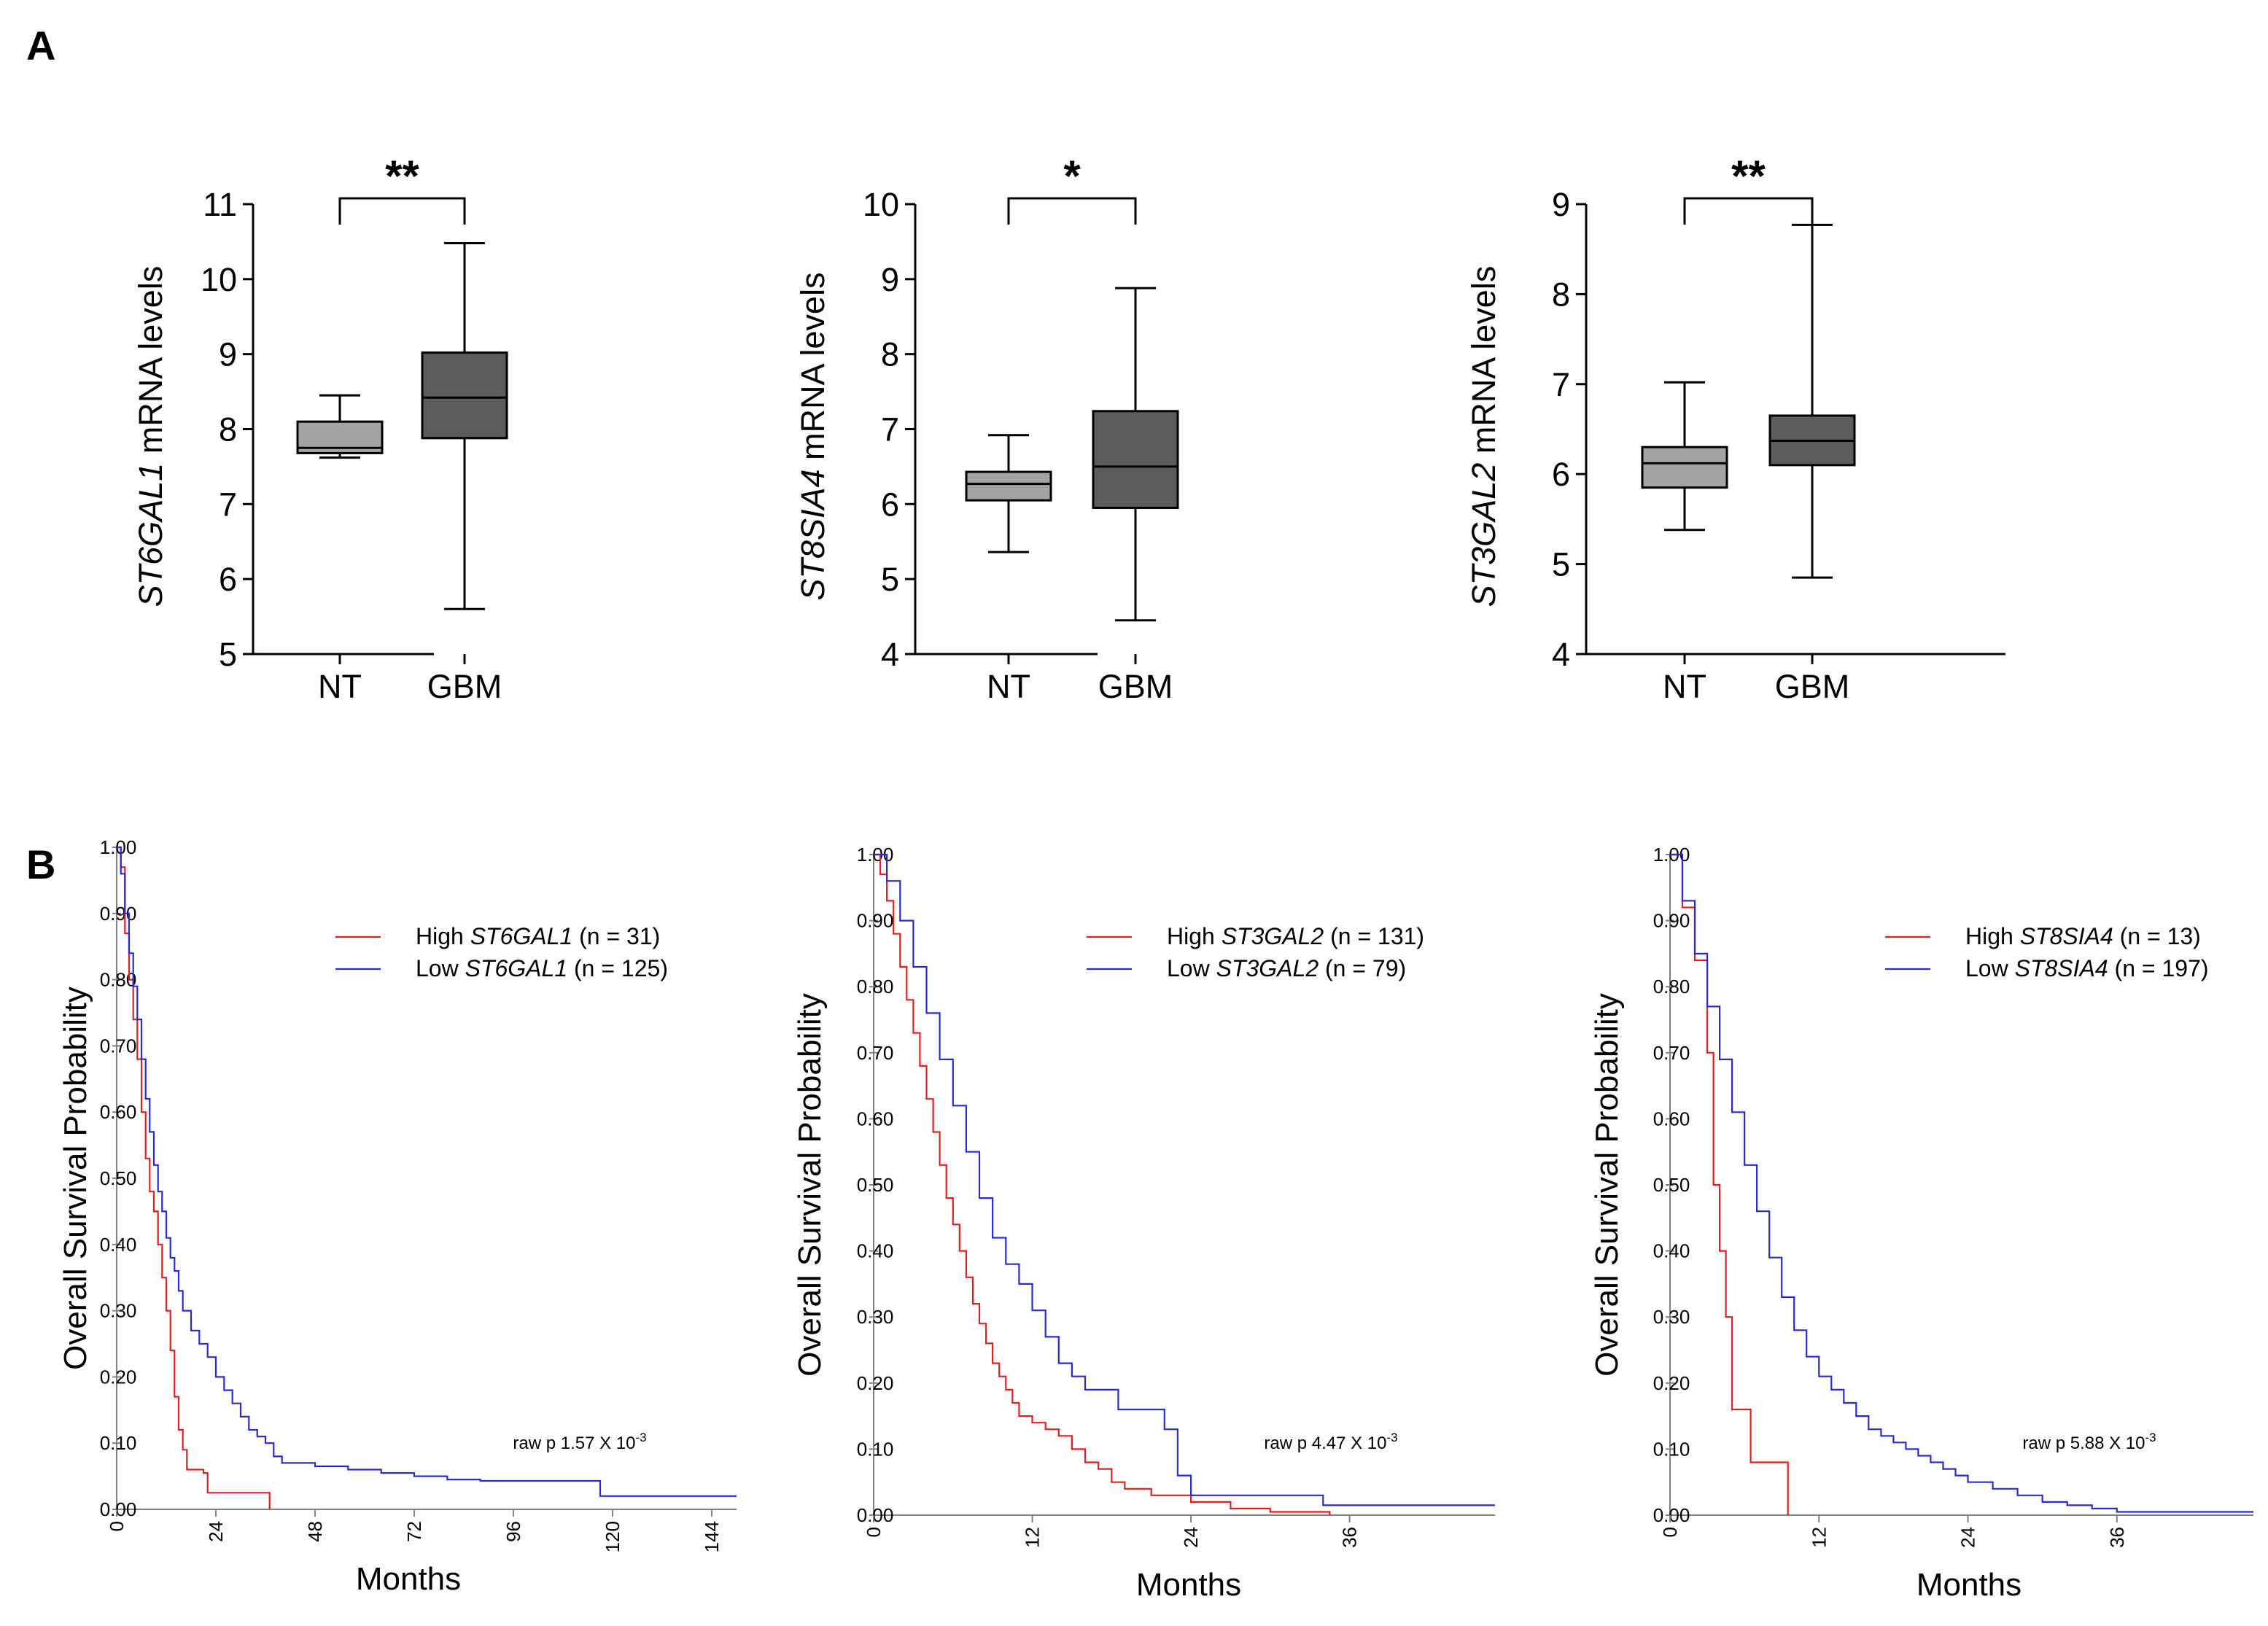  What do you see at coordinates (876, 1449) in the screenshot?
I see `y-tick-label: 0.10` at bounding box center [876, 1449].